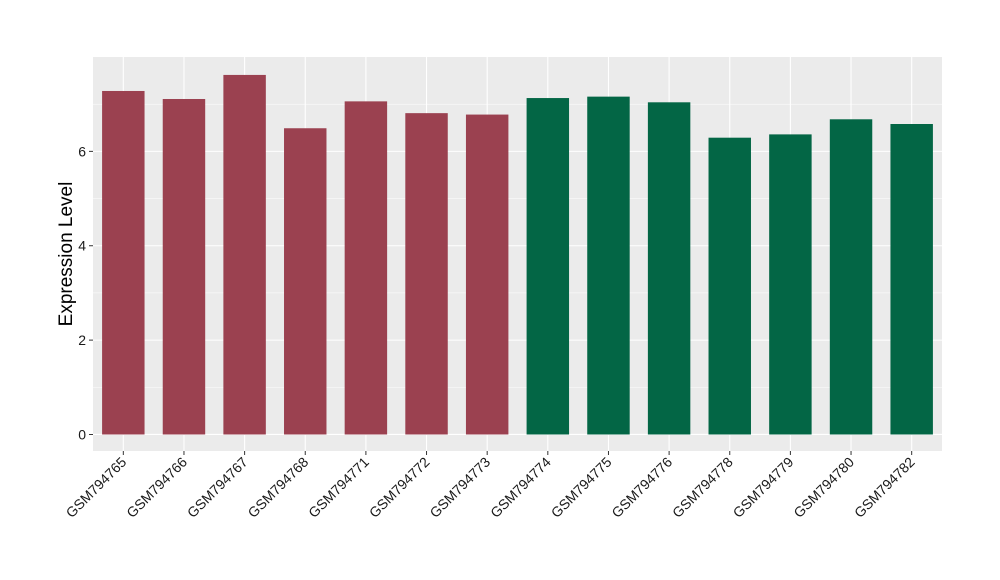  What do you see at coordinates (66, 254) in the screenshot?
I see `y-axis-title: Expression Level` at bounding box center [66, 254].